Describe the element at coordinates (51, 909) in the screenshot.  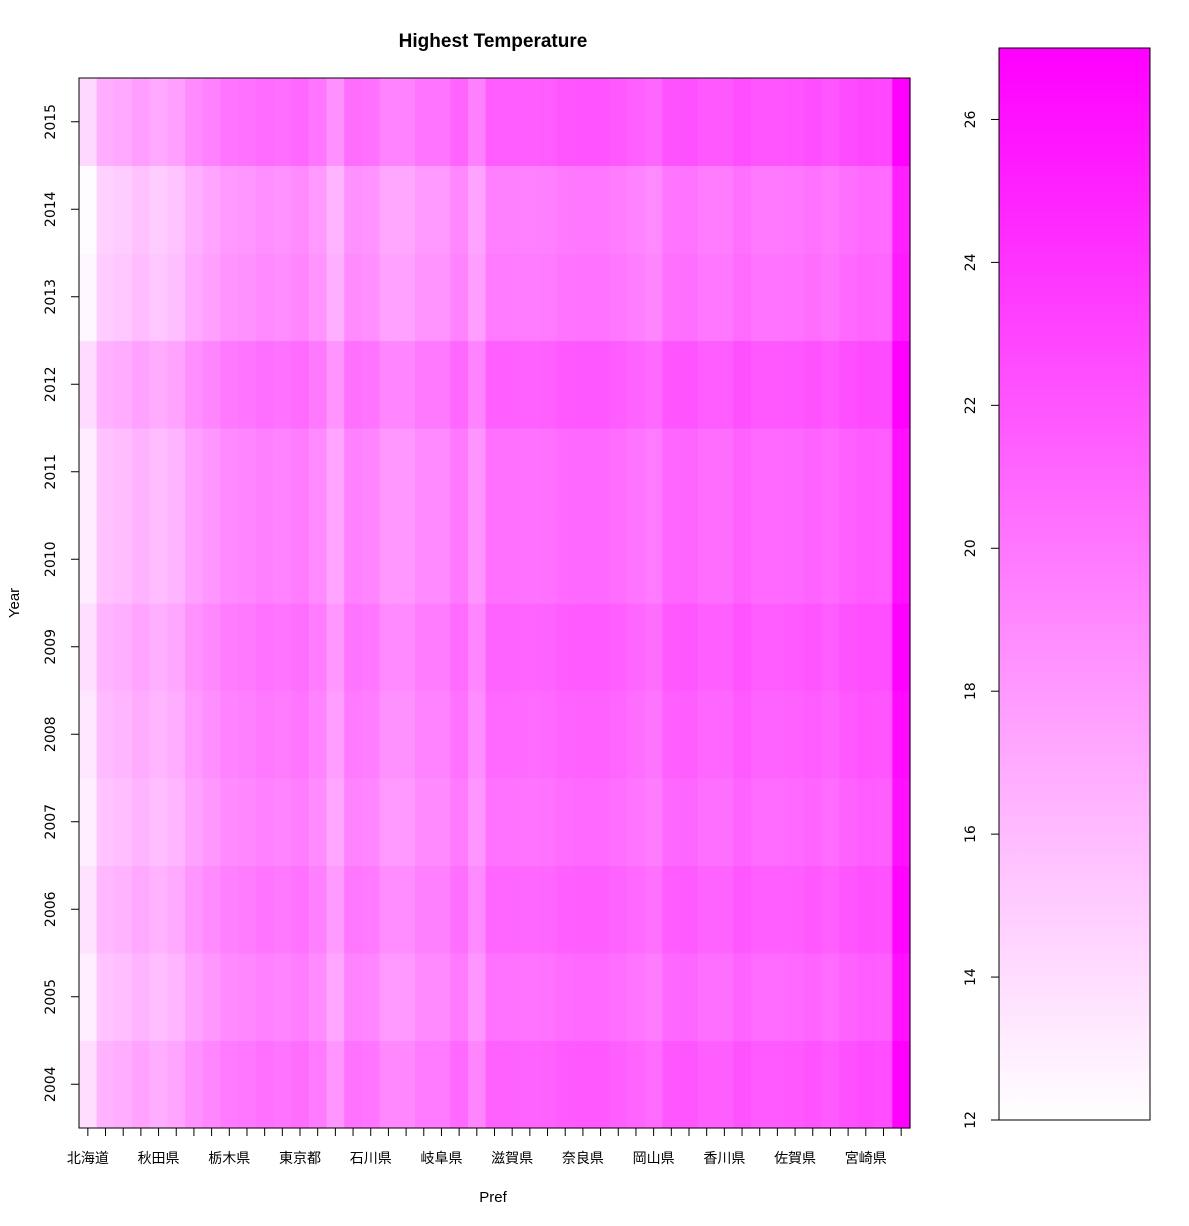
I see `y-tick-label: 2006` at that location.